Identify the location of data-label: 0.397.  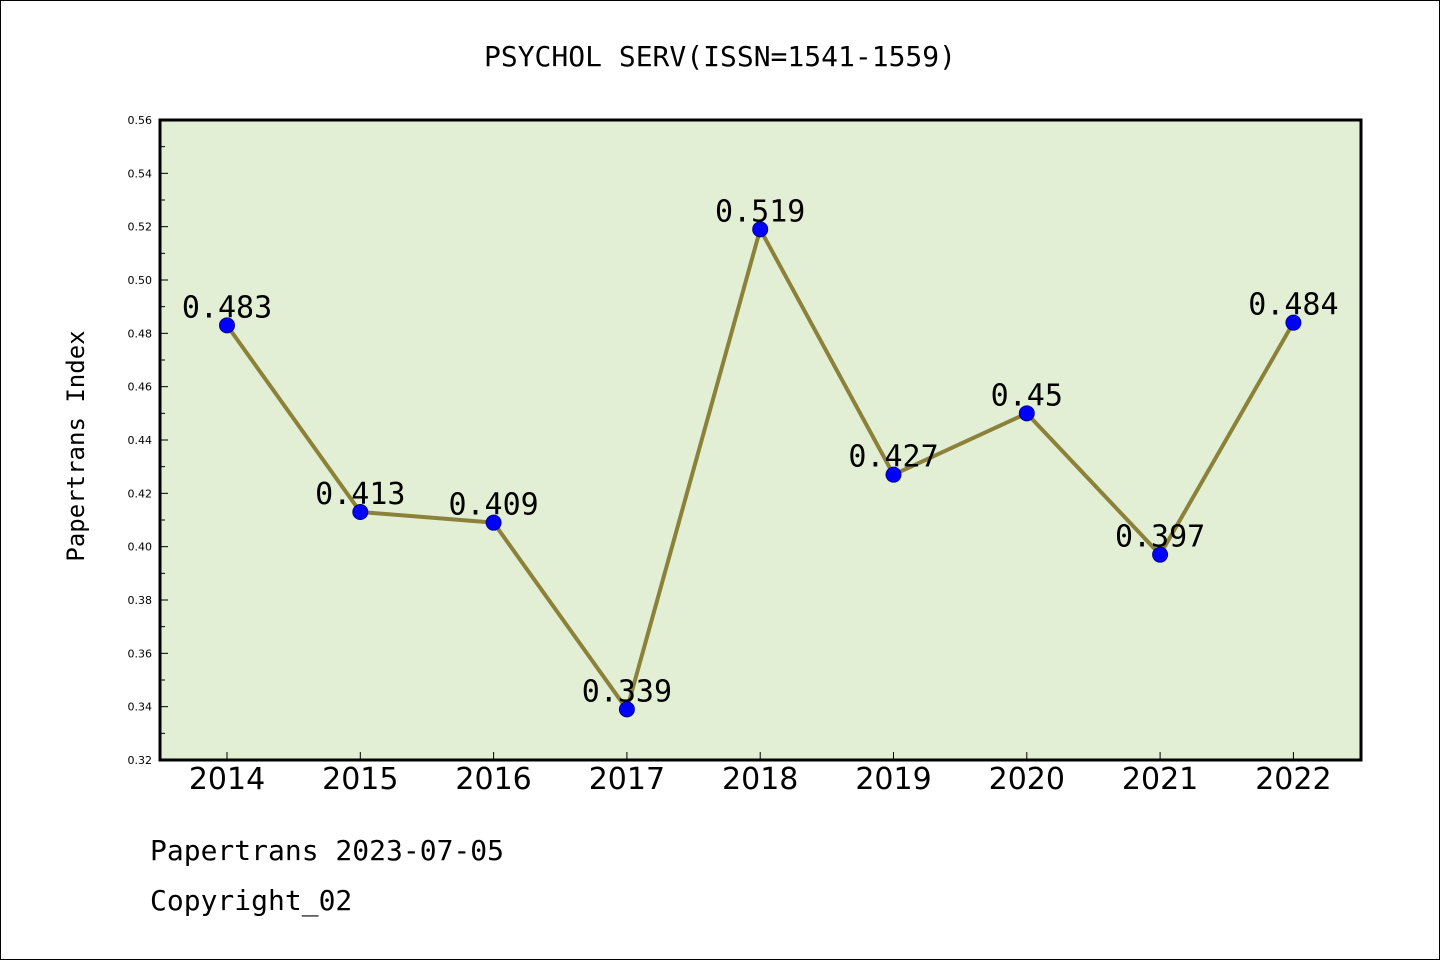
(1160, 537).